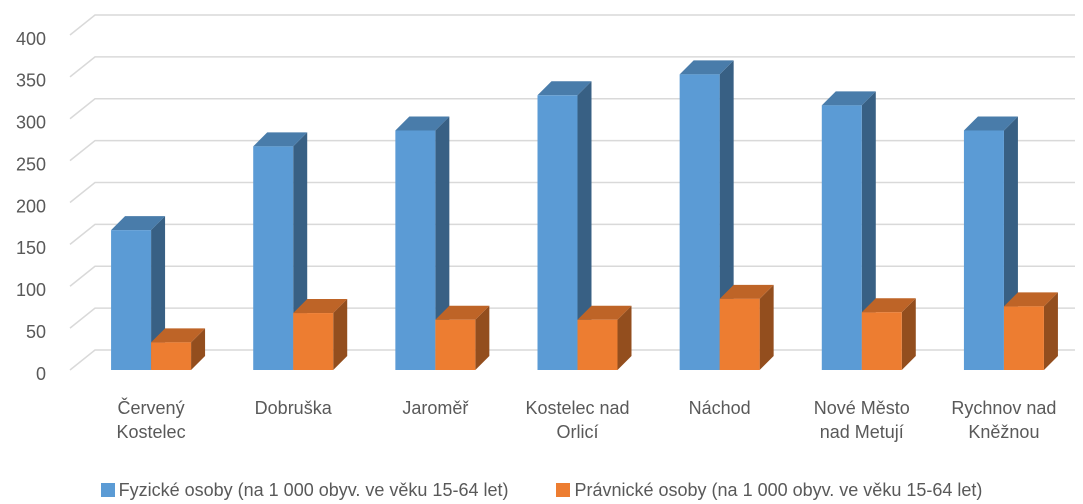 This screenshot has height=504, width=1083. I want to click on y-tick-label: 0, so click(41, 374).